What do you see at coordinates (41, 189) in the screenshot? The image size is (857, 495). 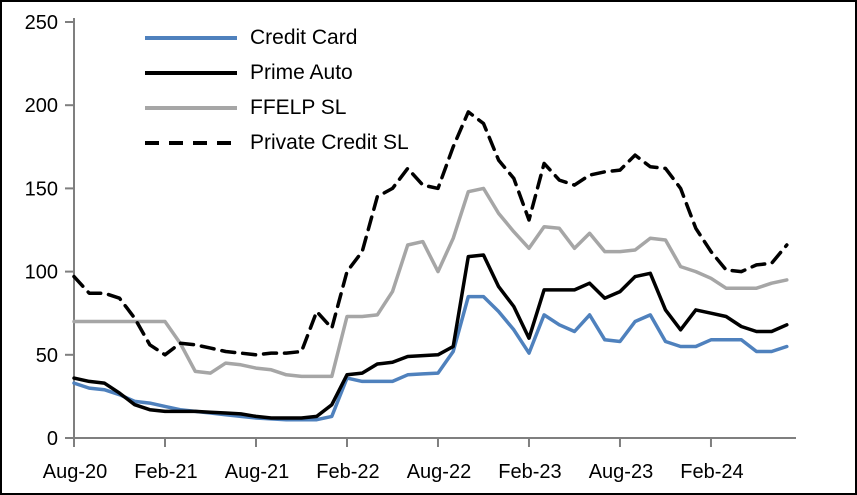 I see `y-tick-label: 150` at bounding box center [41, 189].